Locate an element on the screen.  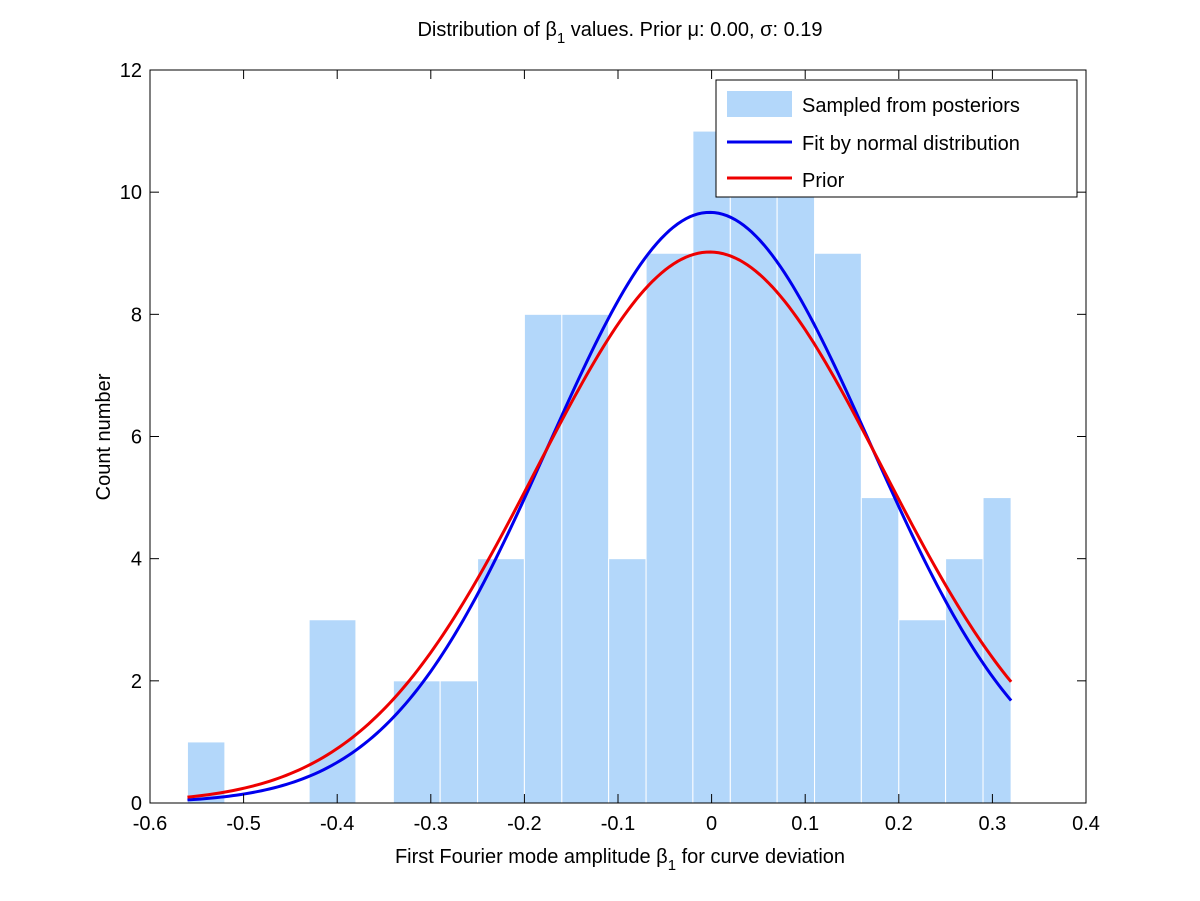
x-tick-label: -0.3 is located at coordinates (431, 824).